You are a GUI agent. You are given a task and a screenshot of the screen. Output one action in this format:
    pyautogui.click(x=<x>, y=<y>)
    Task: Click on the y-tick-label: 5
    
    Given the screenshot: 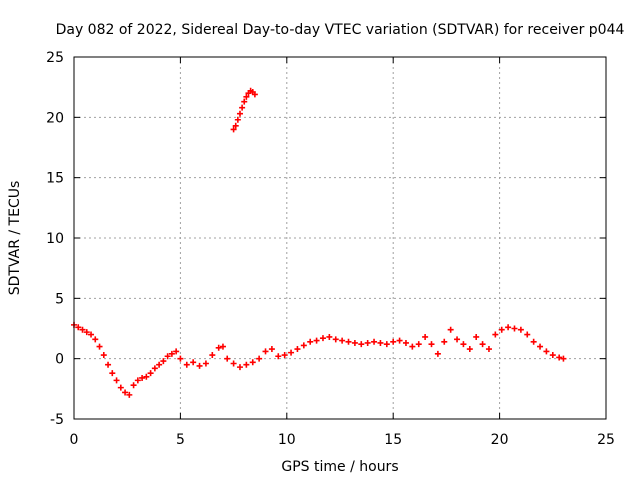 What is the action you would take?
    pyautogui.click(x=59, y=299)
    